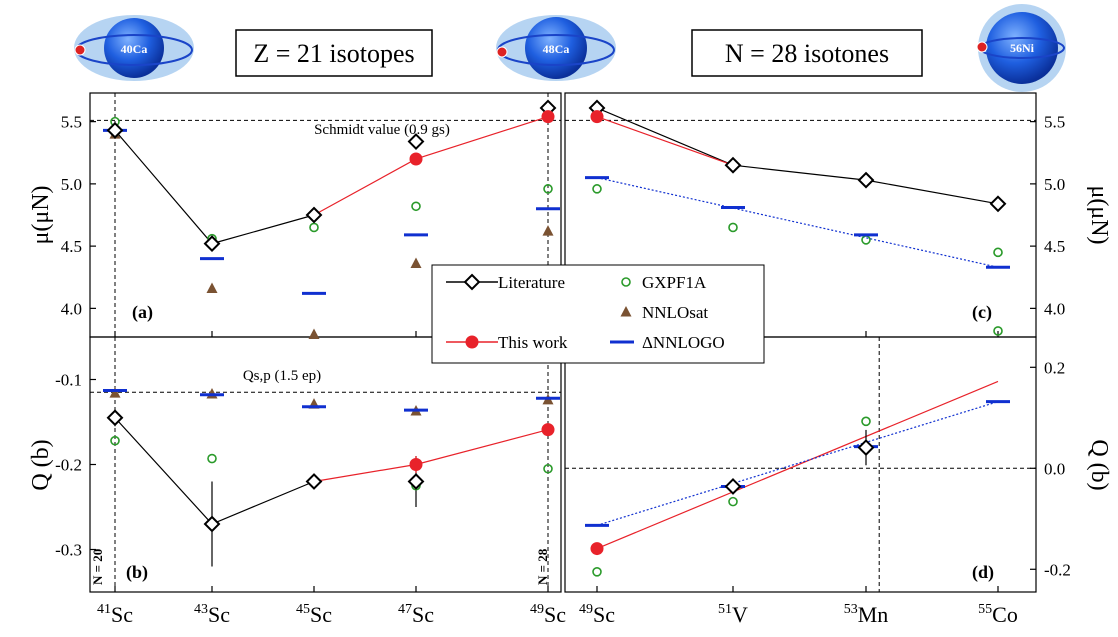 Image resolution: width=1118 pixels, height=637 pixels. I want to click on nucleus-label-56ni: 56Ni, so click(1022, 48).